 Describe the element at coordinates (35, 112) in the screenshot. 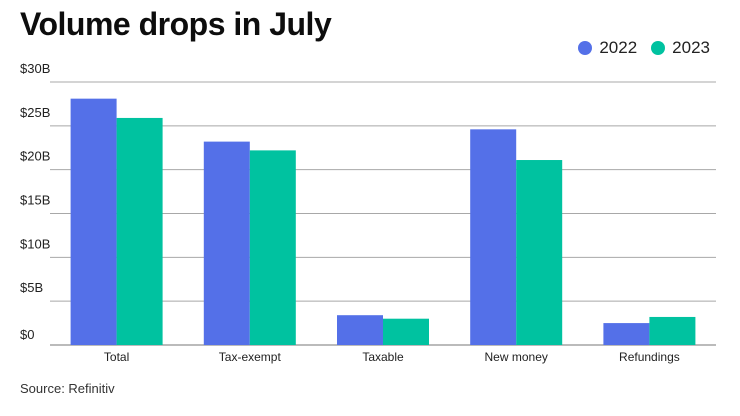

I see `y-tick-label: $25B` at that location.